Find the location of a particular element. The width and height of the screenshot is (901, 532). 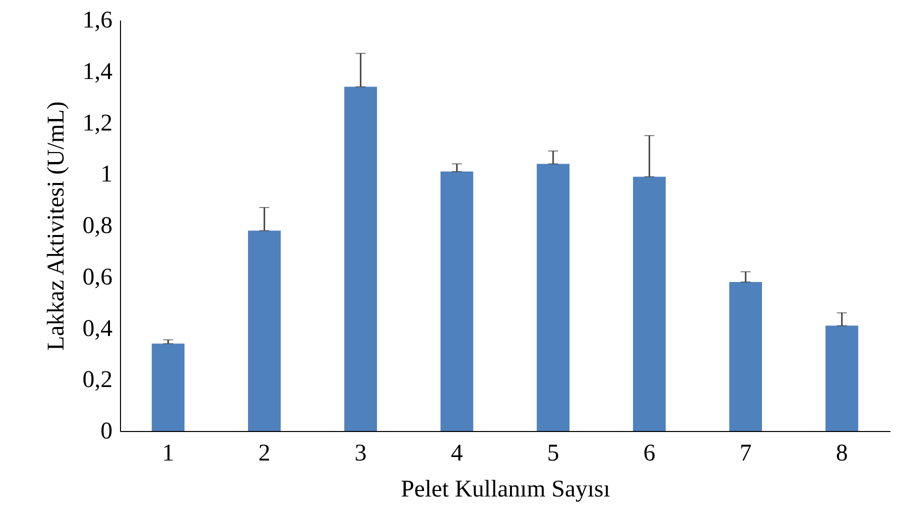

x-tick-label: 3 is located at coordinates (360, 453).